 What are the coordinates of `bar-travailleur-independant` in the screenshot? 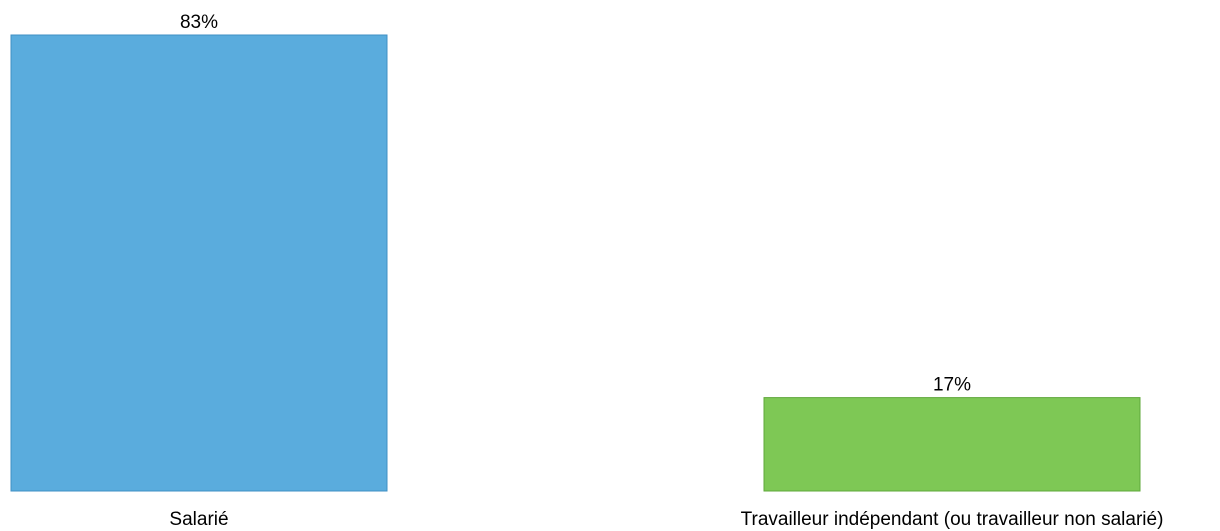 It's located at (952, 444).